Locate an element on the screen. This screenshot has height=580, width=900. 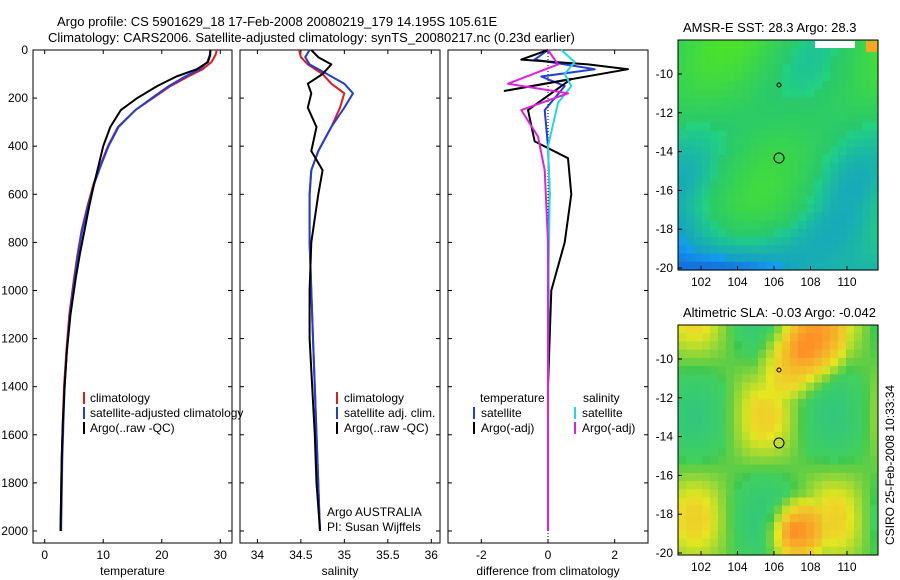
x-tick-label: 34.5 is located at coordinates (301, 555).